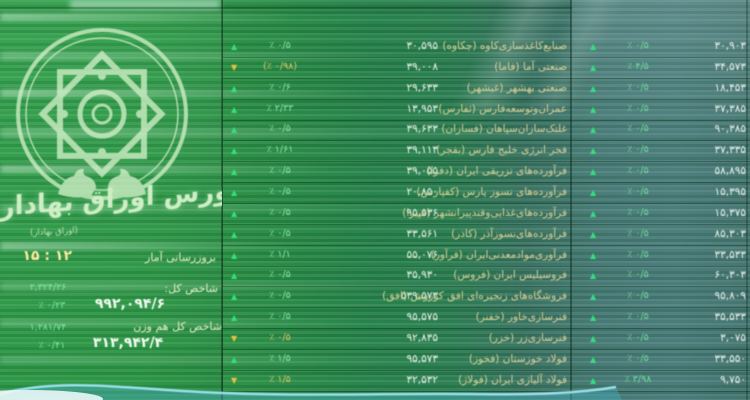 The image size is (750, 400). Describe the element at coordinates (504, 129) in the screenshot. I see `company-name: غلتک‌سازان‌سپاهان (فسازان)` at that location.